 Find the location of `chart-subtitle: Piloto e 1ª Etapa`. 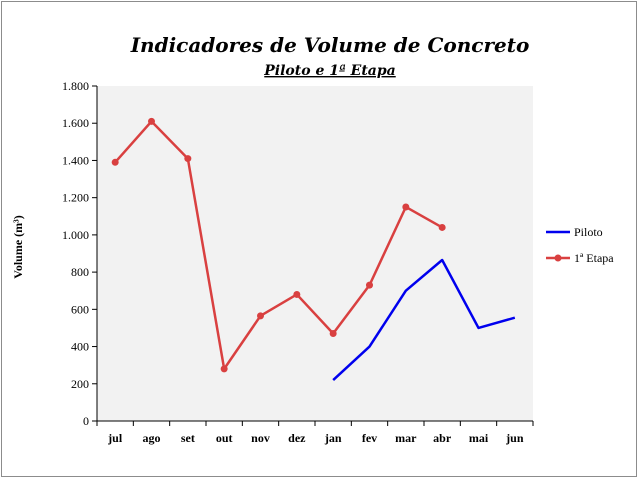

chart-subtitle: Piloto e 1ª Etapa is located at coordinates (329, 71).